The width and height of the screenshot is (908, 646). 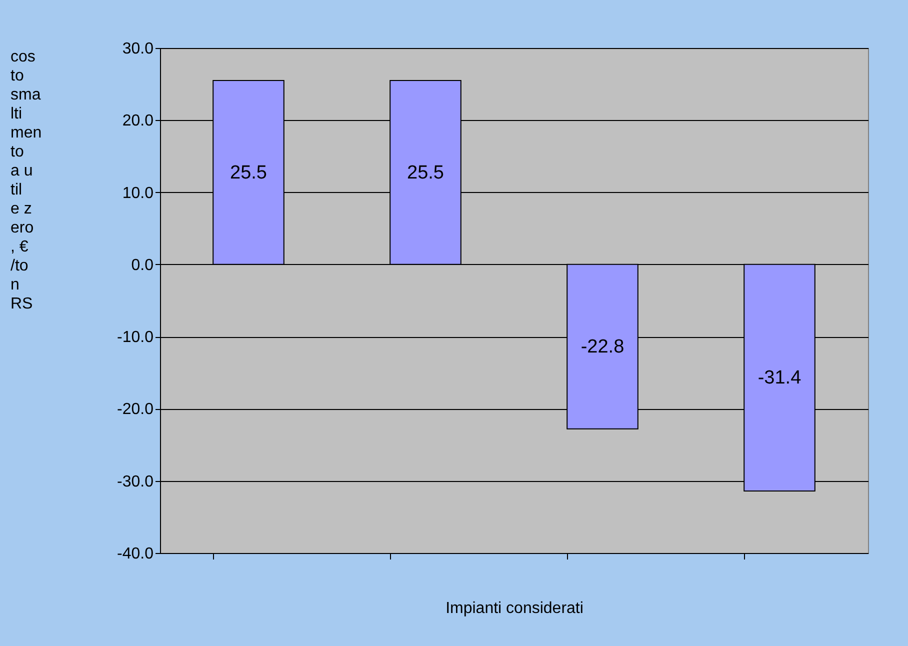 What do you see at coordinates (142, 265) in the screenshot?
I see `y-tick-label: 0.0` at bounding box center [142, 265].